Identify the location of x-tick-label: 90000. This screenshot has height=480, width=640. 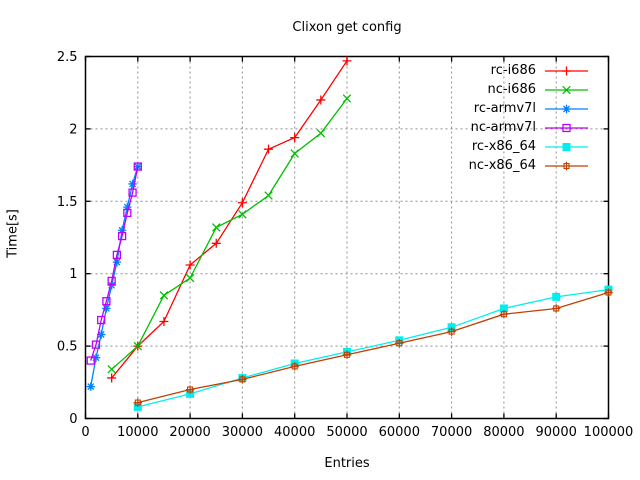
(556, 432).